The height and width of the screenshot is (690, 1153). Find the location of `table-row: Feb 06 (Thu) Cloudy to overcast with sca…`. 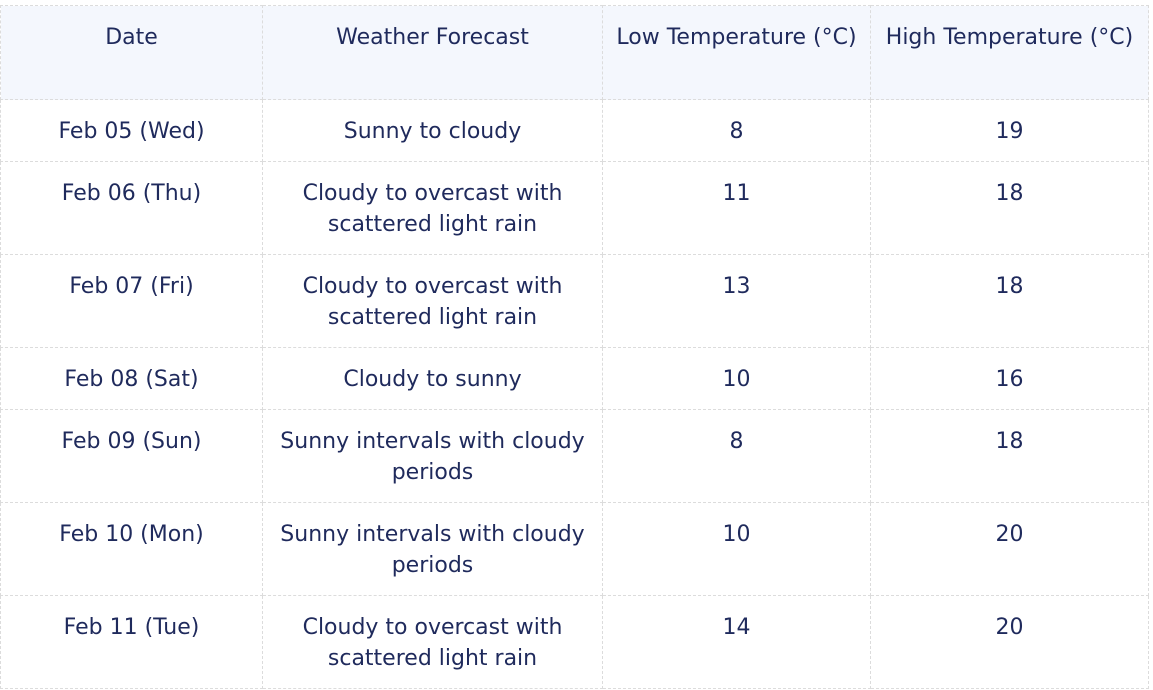

table-row: Feb 06 (Thu) Cloudy to overcast with sca… is located at coordinates (574, 208).